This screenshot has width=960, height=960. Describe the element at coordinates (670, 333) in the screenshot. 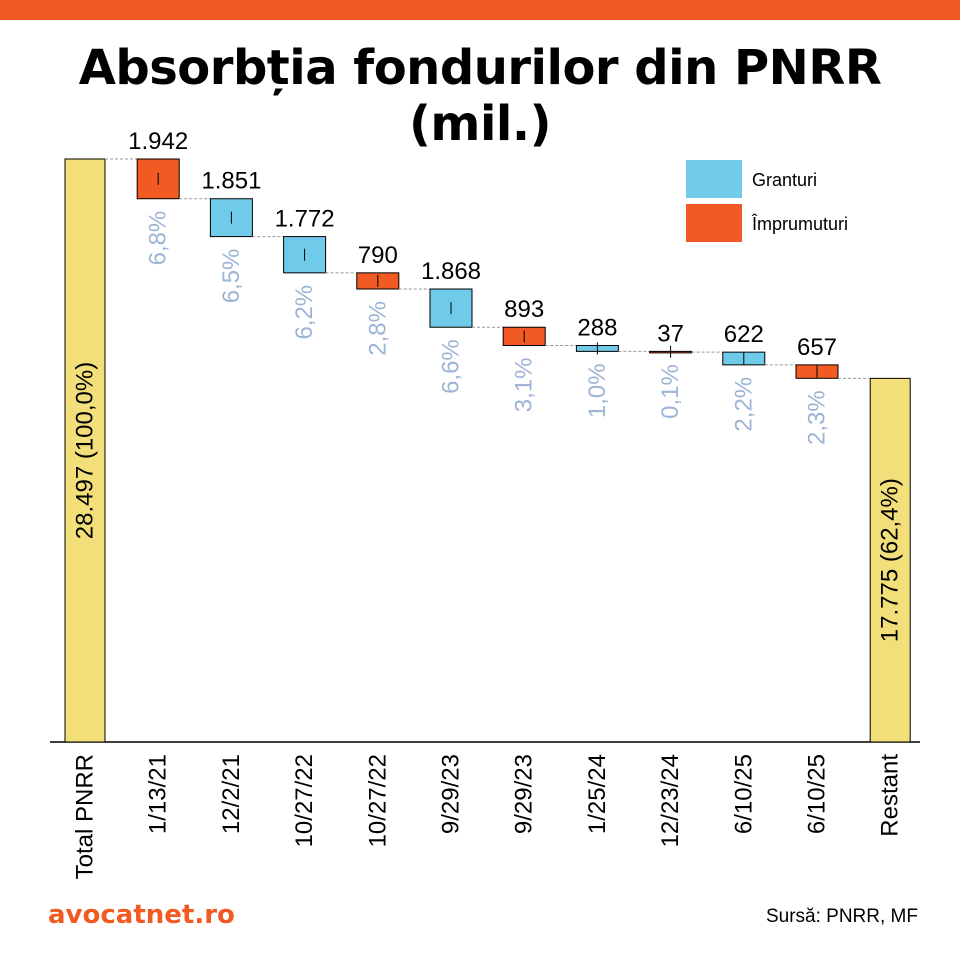

I see `data-label-value: 37` at that location.